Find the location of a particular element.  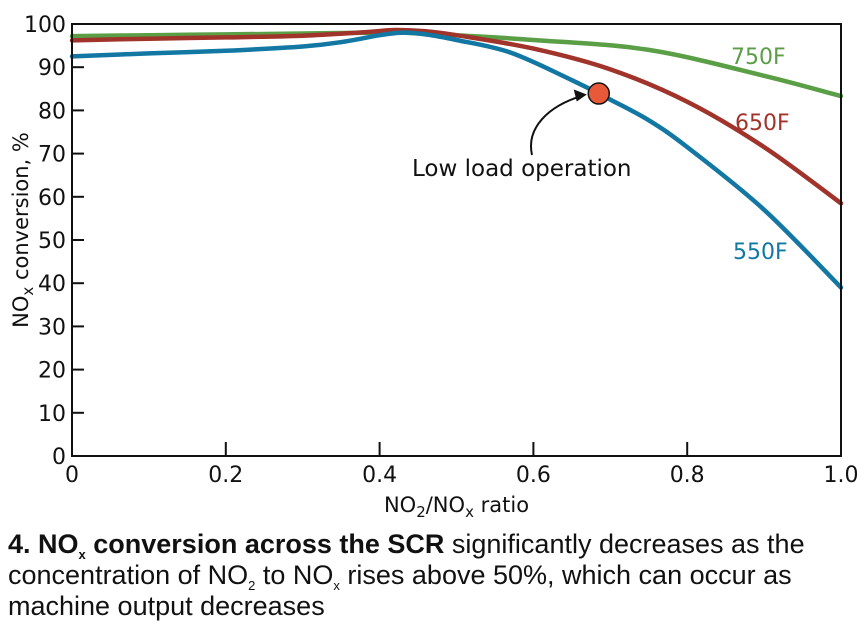

x-tick-label: 0.8 is located at coordinates (687, 475).